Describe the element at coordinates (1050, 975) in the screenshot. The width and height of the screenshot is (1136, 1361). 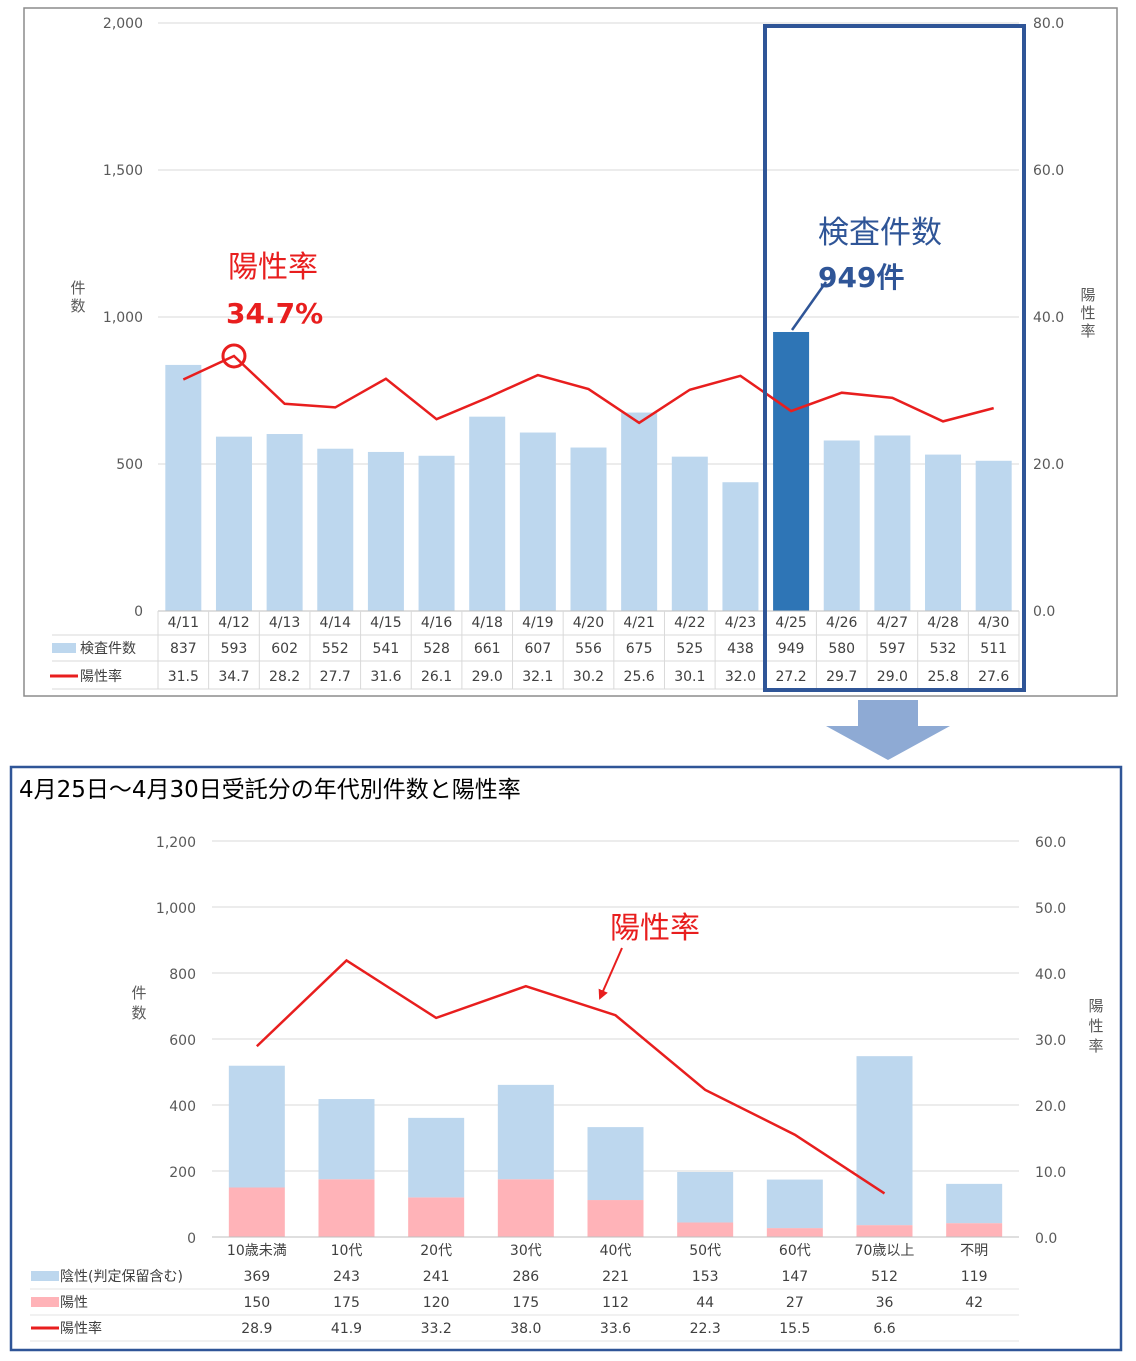
I see `chart2-y2-tick-label: 40.0` at that location.